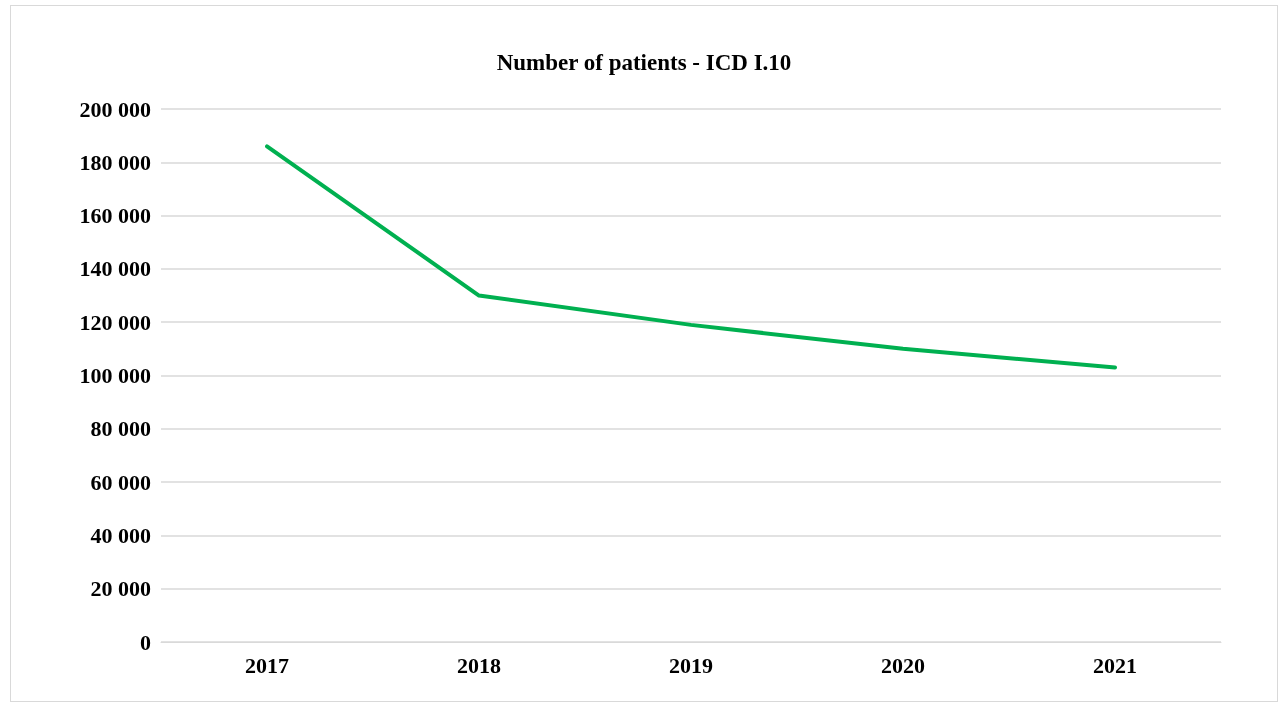 This screenshot has height=702, width=1279. Describe the element at coordinates (115, 269) in the screenshot. I see `y-tick-label: 140 000` at that location.